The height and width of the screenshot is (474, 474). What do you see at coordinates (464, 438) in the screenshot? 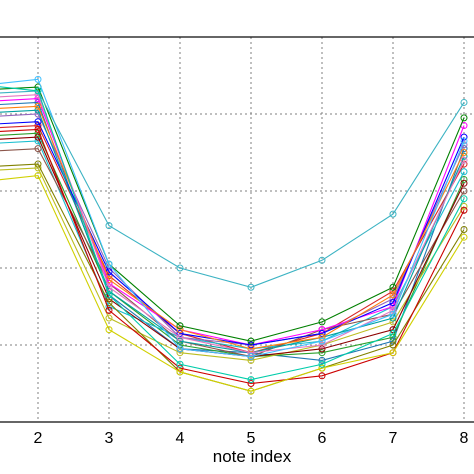
I see `x-tick-label: 8` at bounding box center [464, 438].